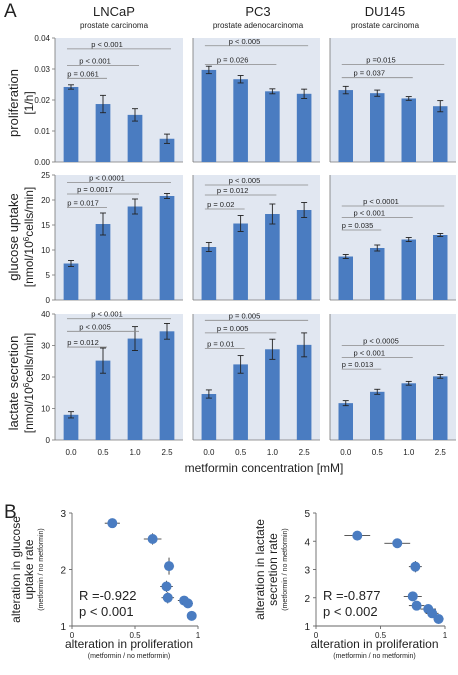 The width and height of the screenshot is (458, 675). What do you see at coordinates (385, 11) in the screenshot?
I see `column-title-du145: DU145` at bounding box center [385, 11].